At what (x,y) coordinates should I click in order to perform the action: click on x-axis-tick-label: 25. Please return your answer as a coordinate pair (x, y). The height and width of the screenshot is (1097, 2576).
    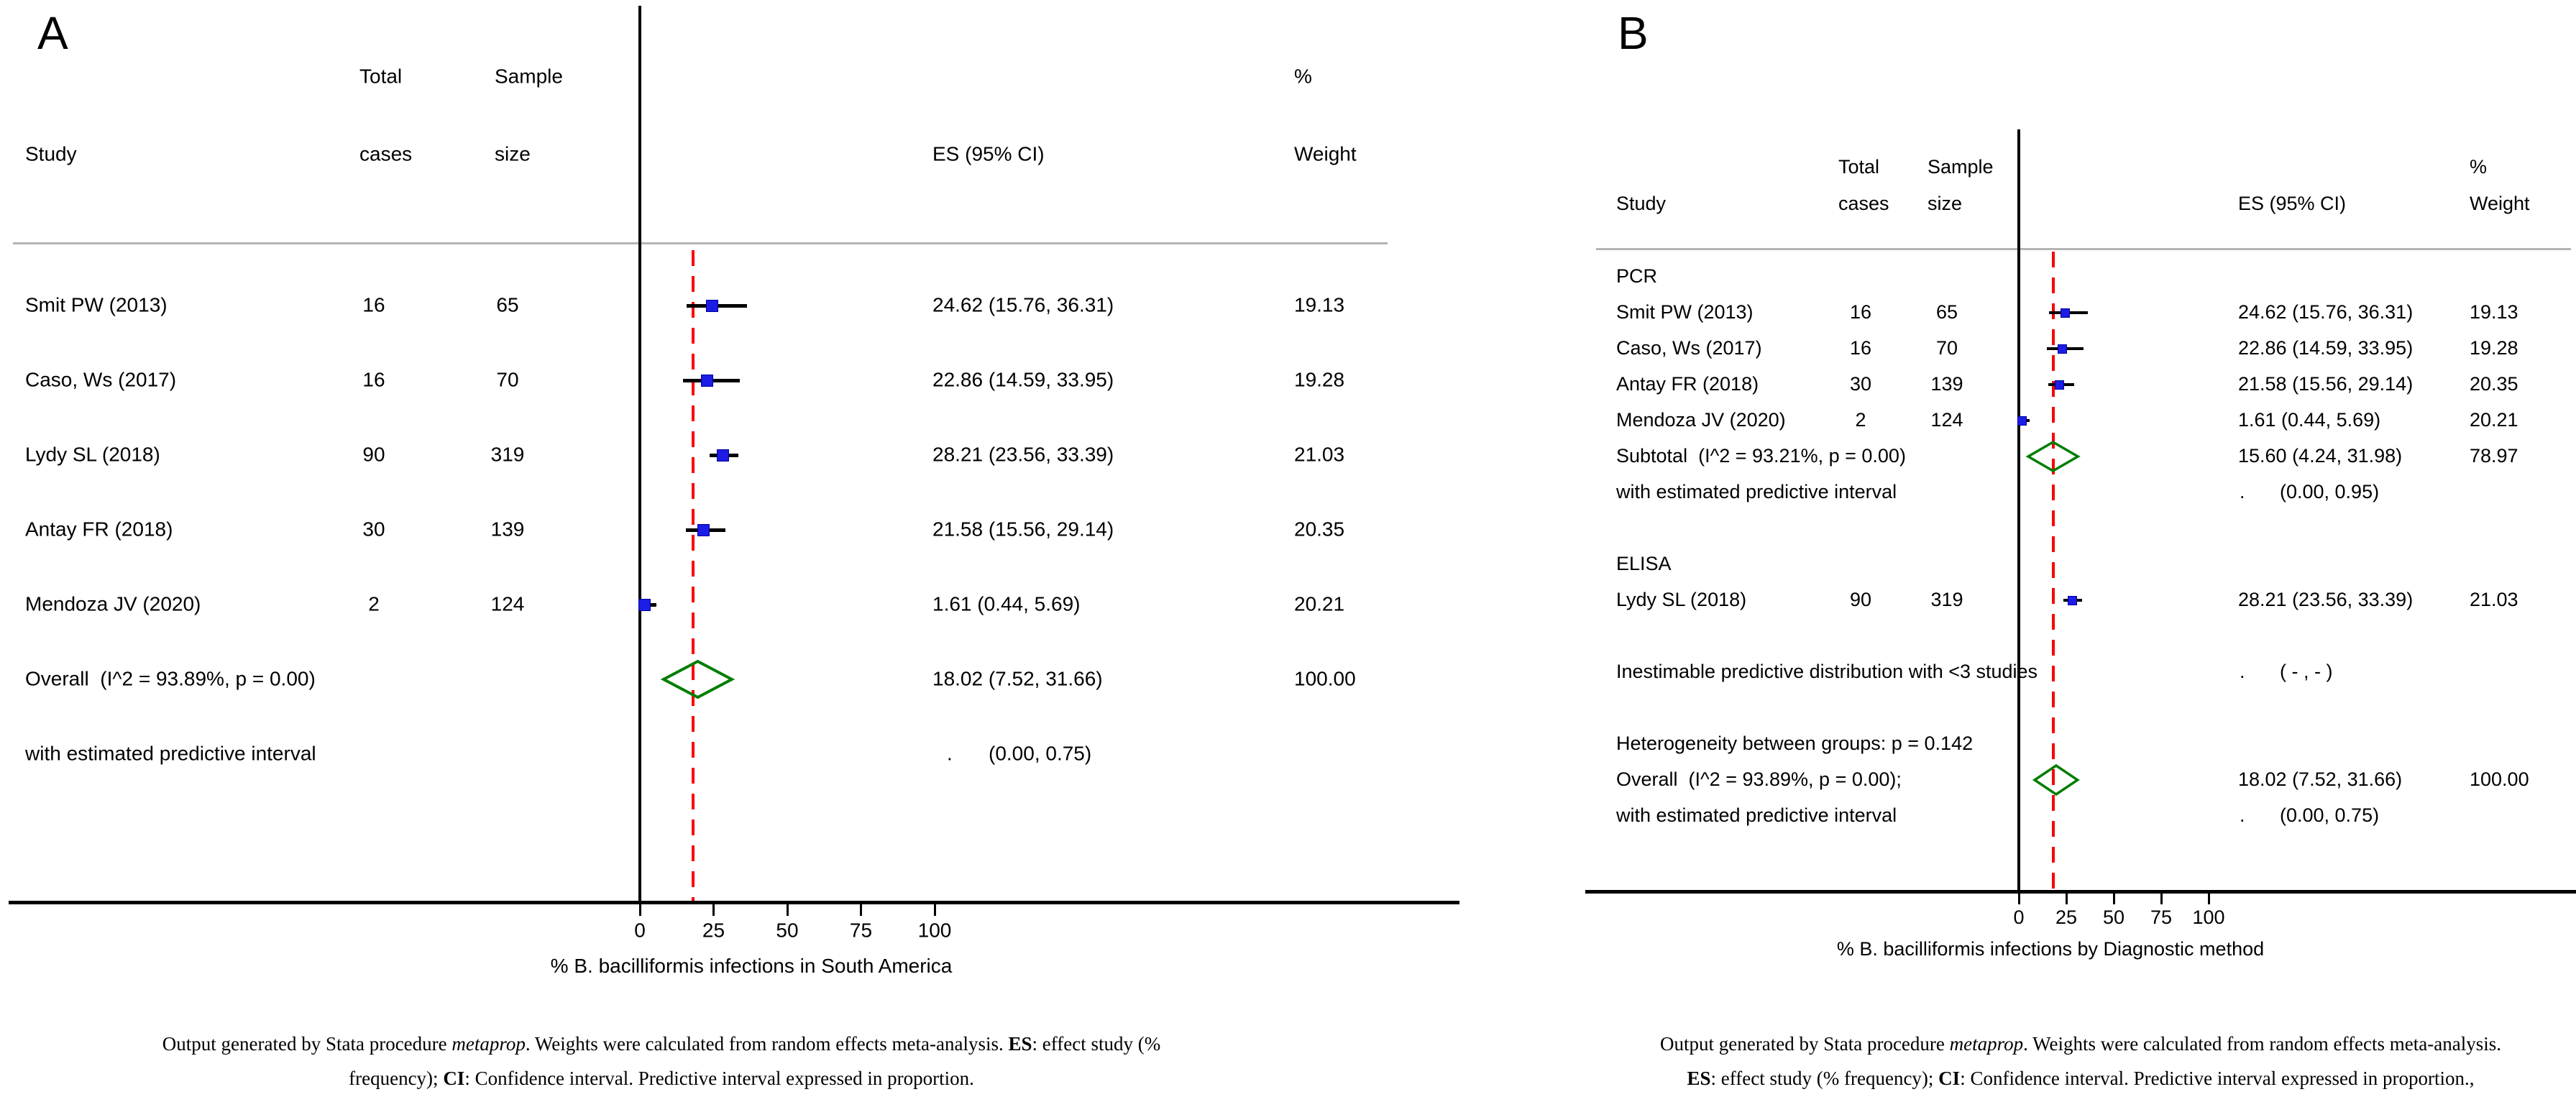
    Looking at the image, I should click on (713, 930).